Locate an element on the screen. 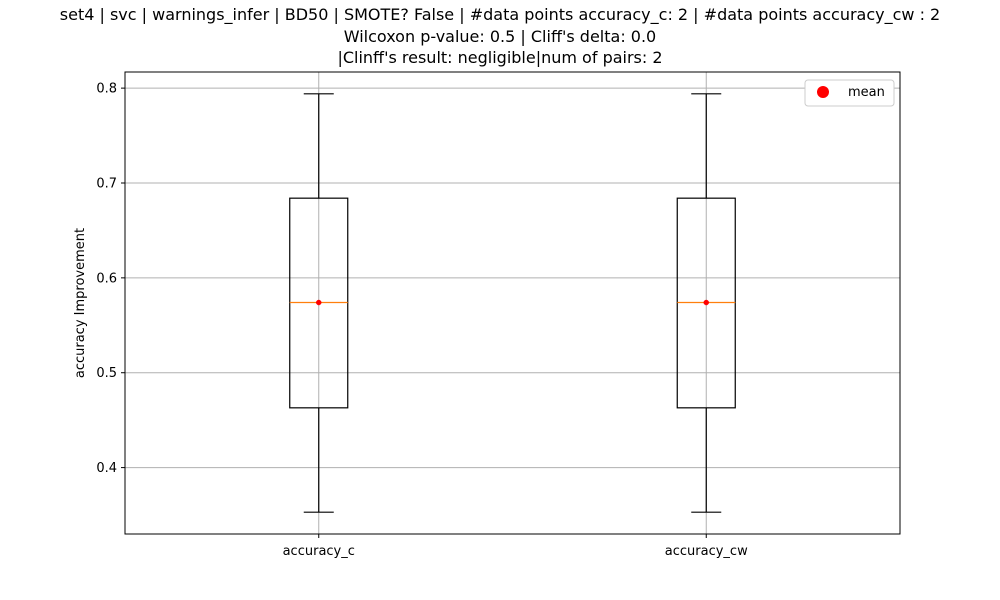 The height and width of the screenshot is (600, 1000). legend-mean-marker is located at coordinates (823, 92).